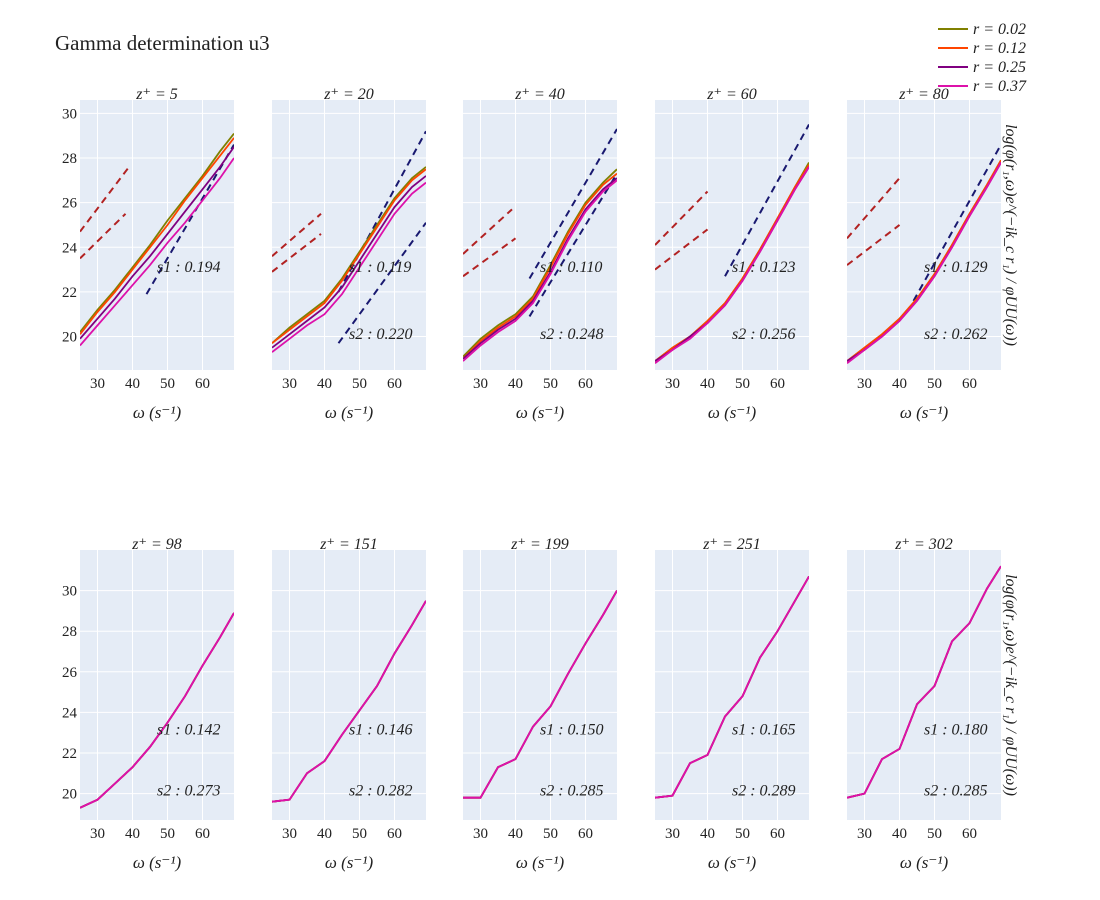 This screenshot has width=1100, height=900. I want to click on slope-annotation-0: s1 : 0.146, so click(381, 730).